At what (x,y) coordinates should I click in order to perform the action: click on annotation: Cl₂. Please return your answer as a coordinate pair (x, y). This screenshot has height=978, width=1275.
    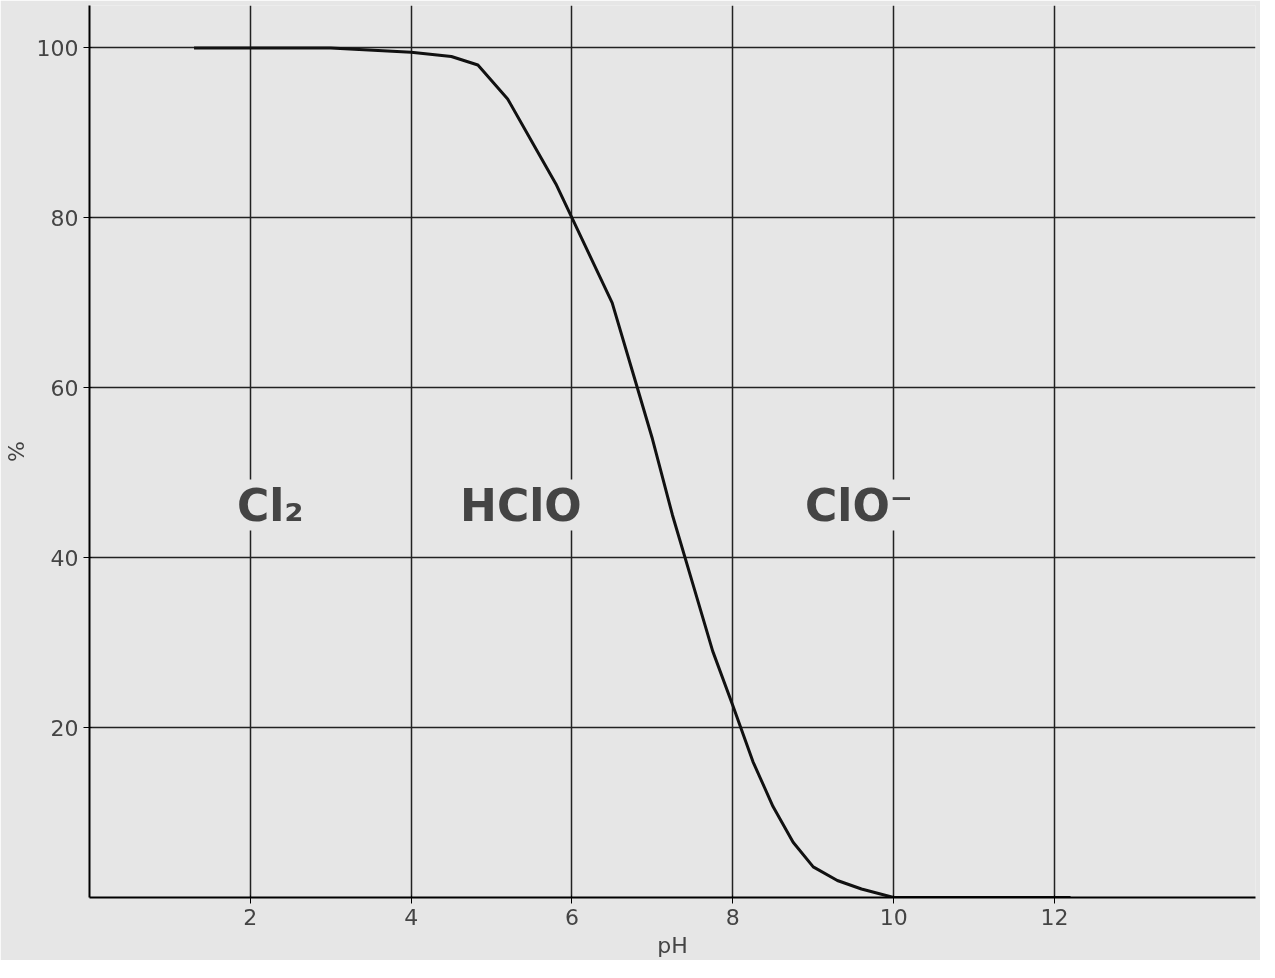
    Looking at the image, I should click on (270, 505).